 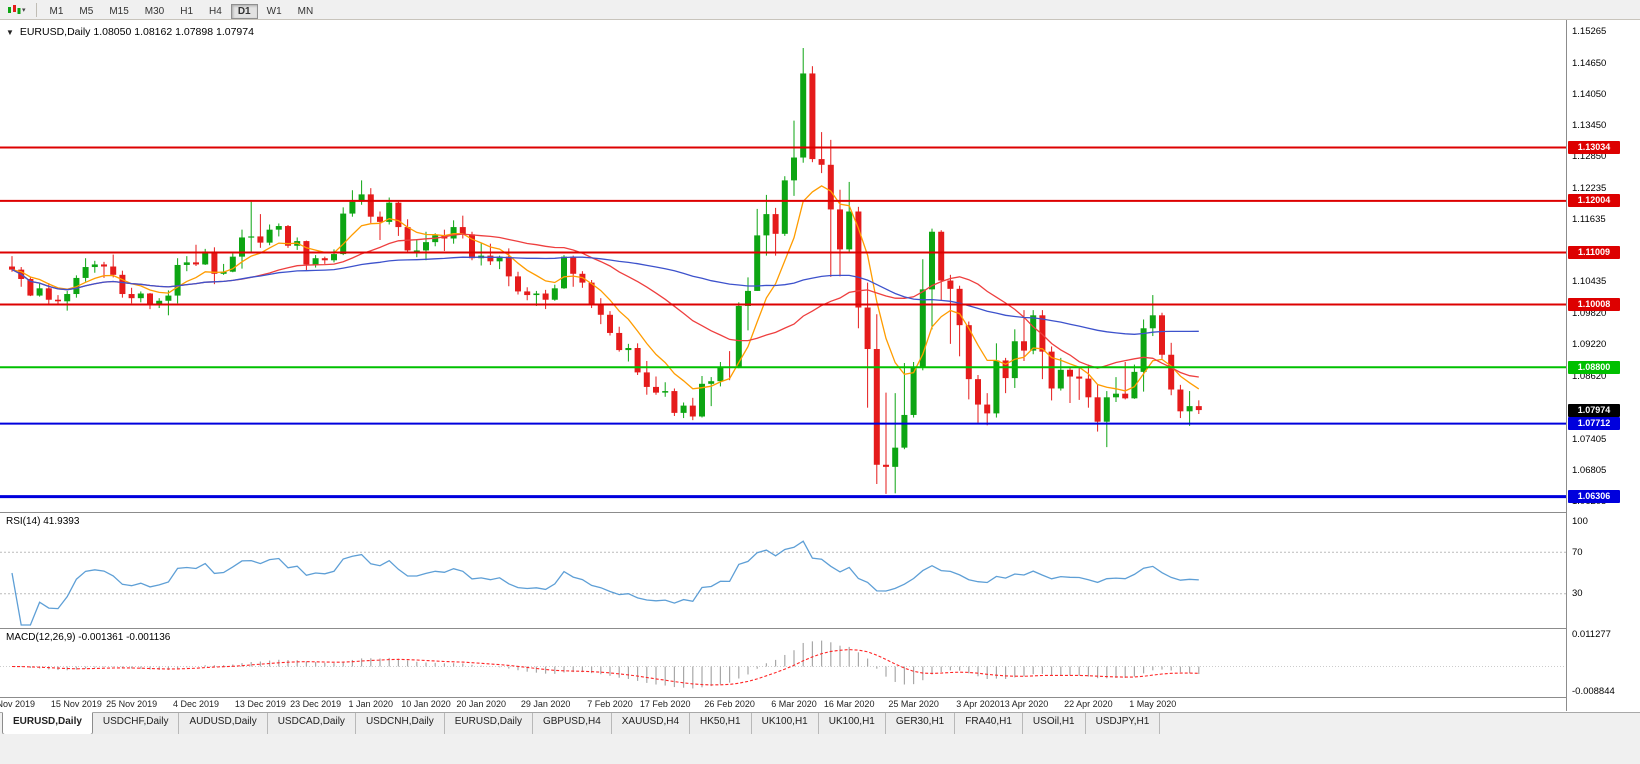 What do you see at coordinates (196, 704) in the screenshot?
I see `date-label: 4 Dec 2019` at bounding box center [196, 704].